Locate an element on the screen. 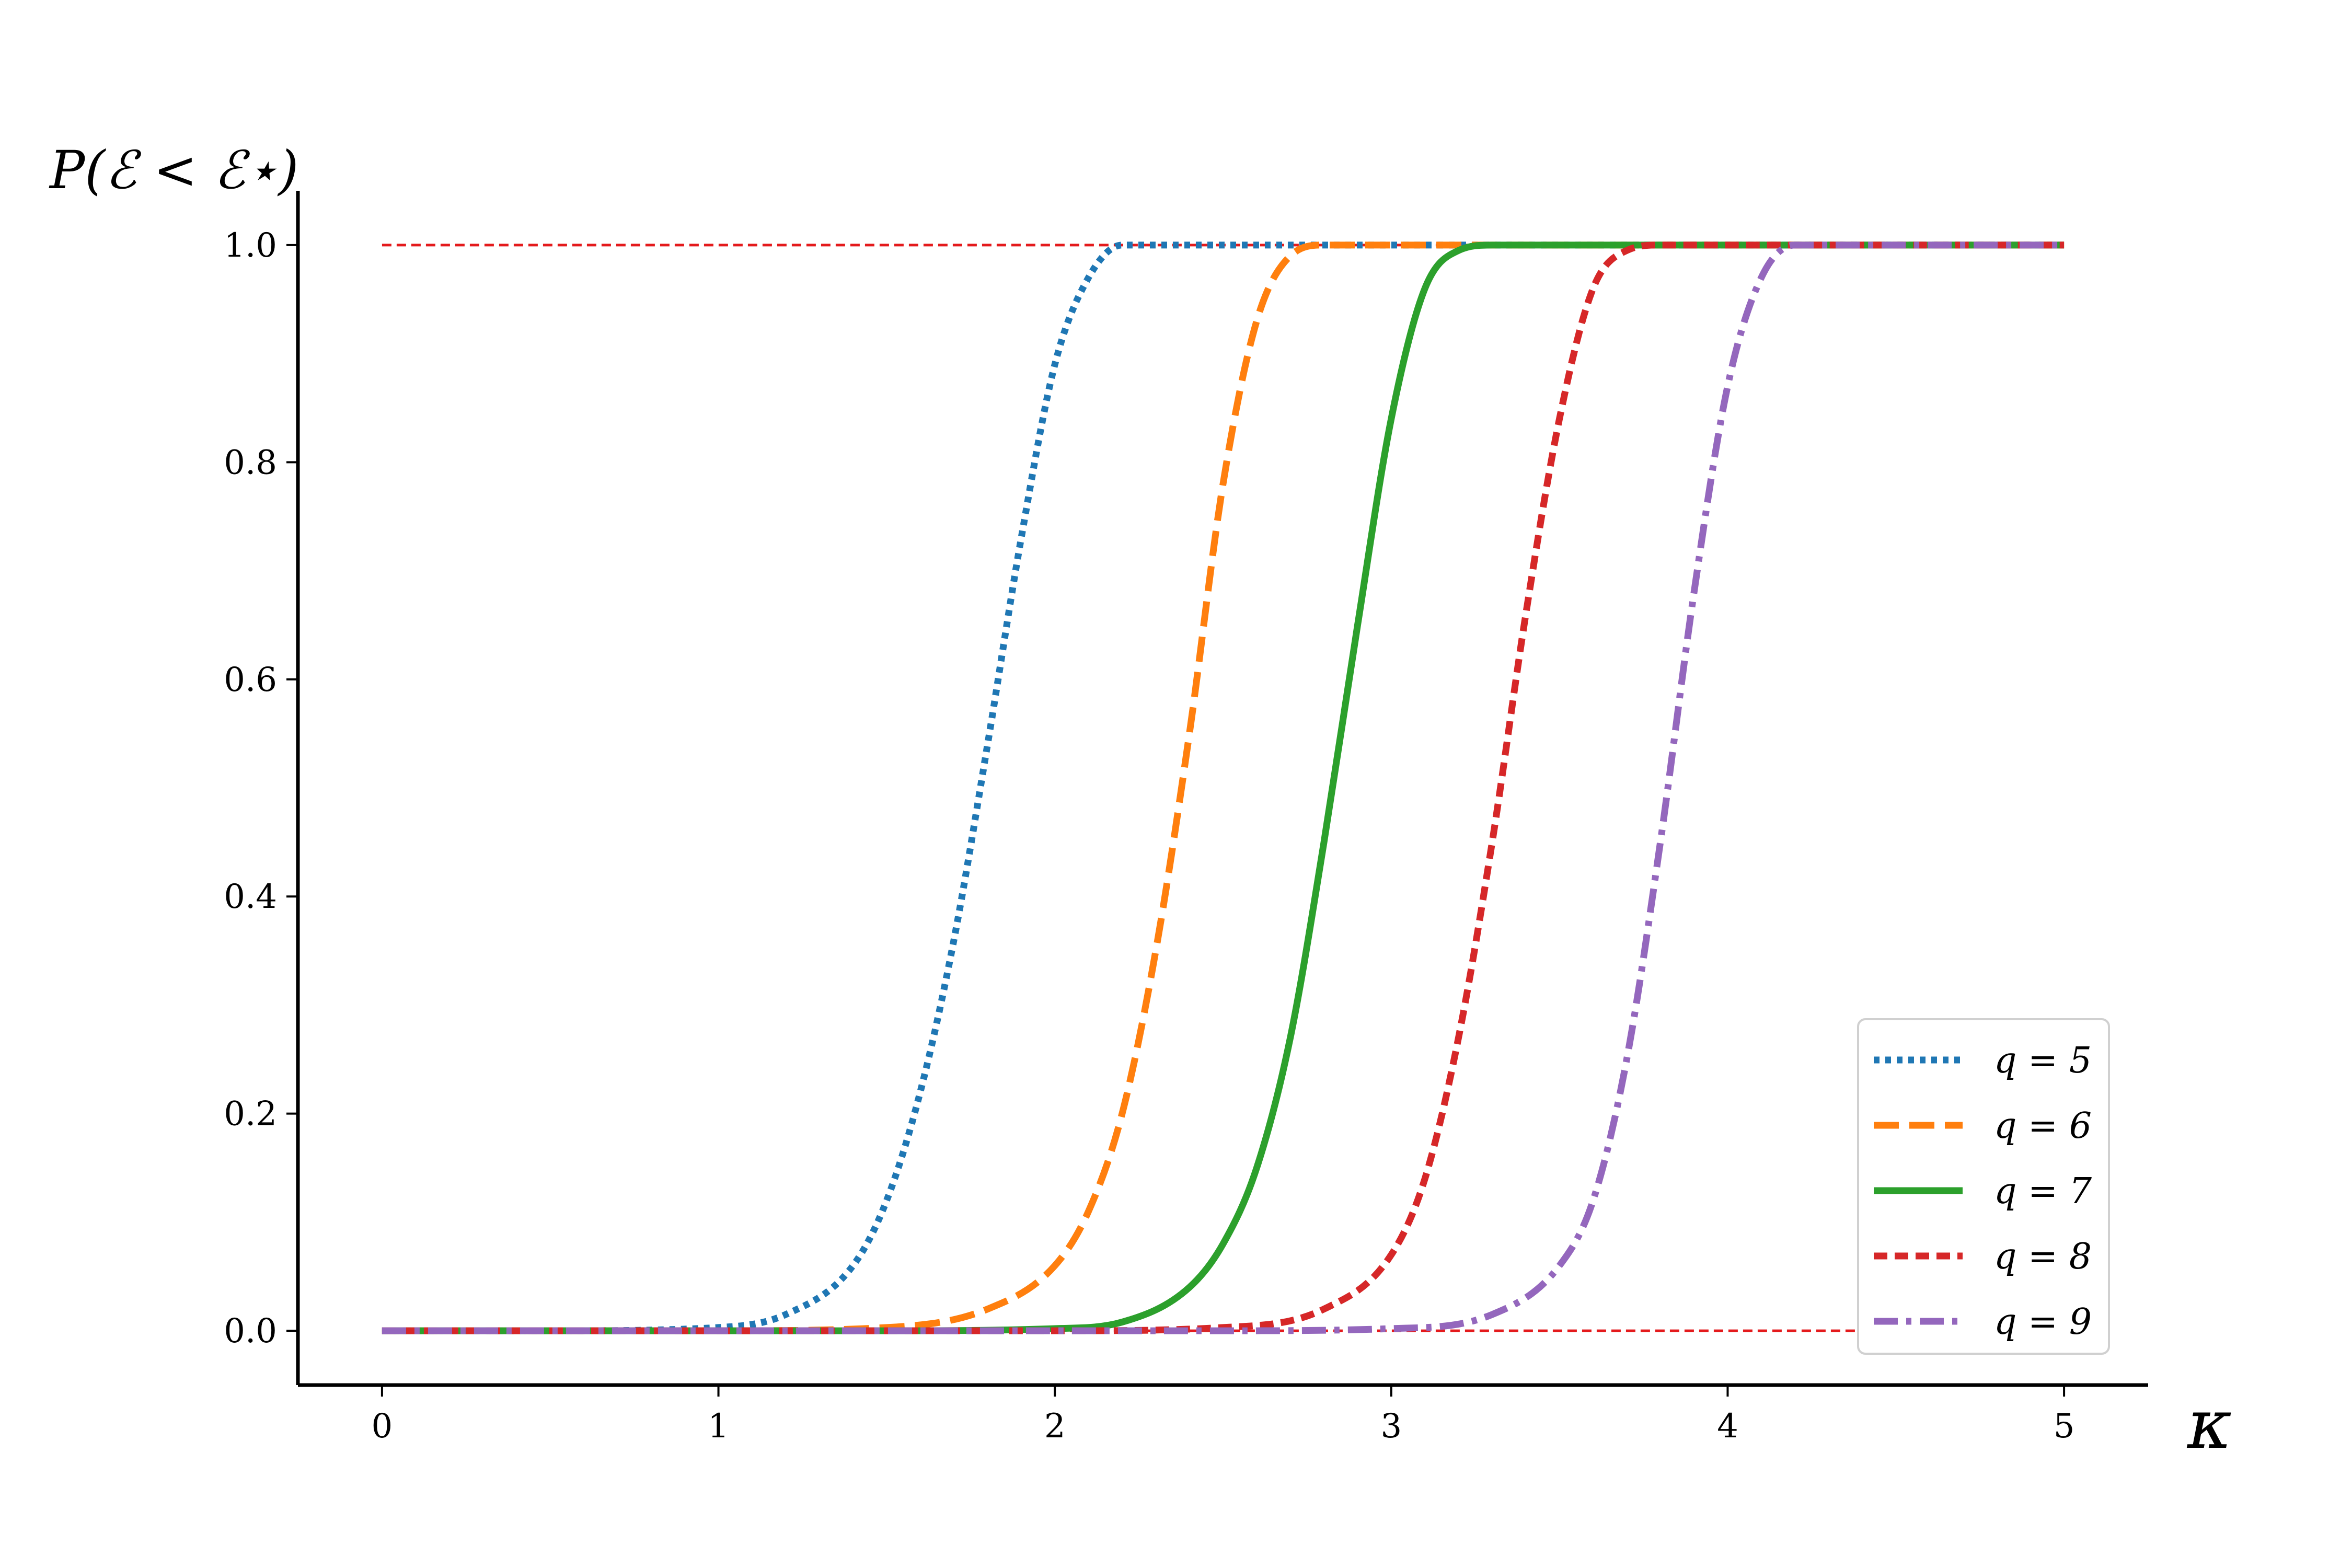 The height and width of the screenshot is (1568, 2352). legend-label: q = 5 is located at coordinates (2043, 1060).